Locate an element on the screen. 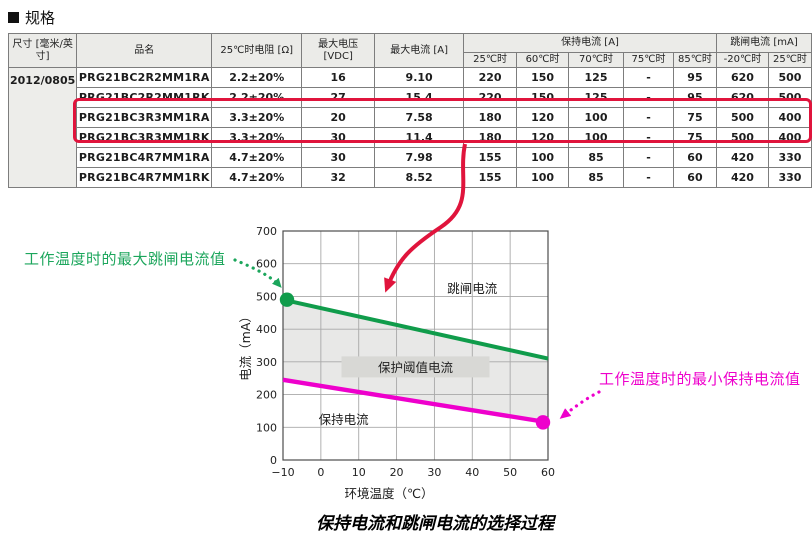 The height and width of the screenshot is (546, 812). part-name-cell: PRG21BC3R3MM1RA is located at coordinates (144, 117).